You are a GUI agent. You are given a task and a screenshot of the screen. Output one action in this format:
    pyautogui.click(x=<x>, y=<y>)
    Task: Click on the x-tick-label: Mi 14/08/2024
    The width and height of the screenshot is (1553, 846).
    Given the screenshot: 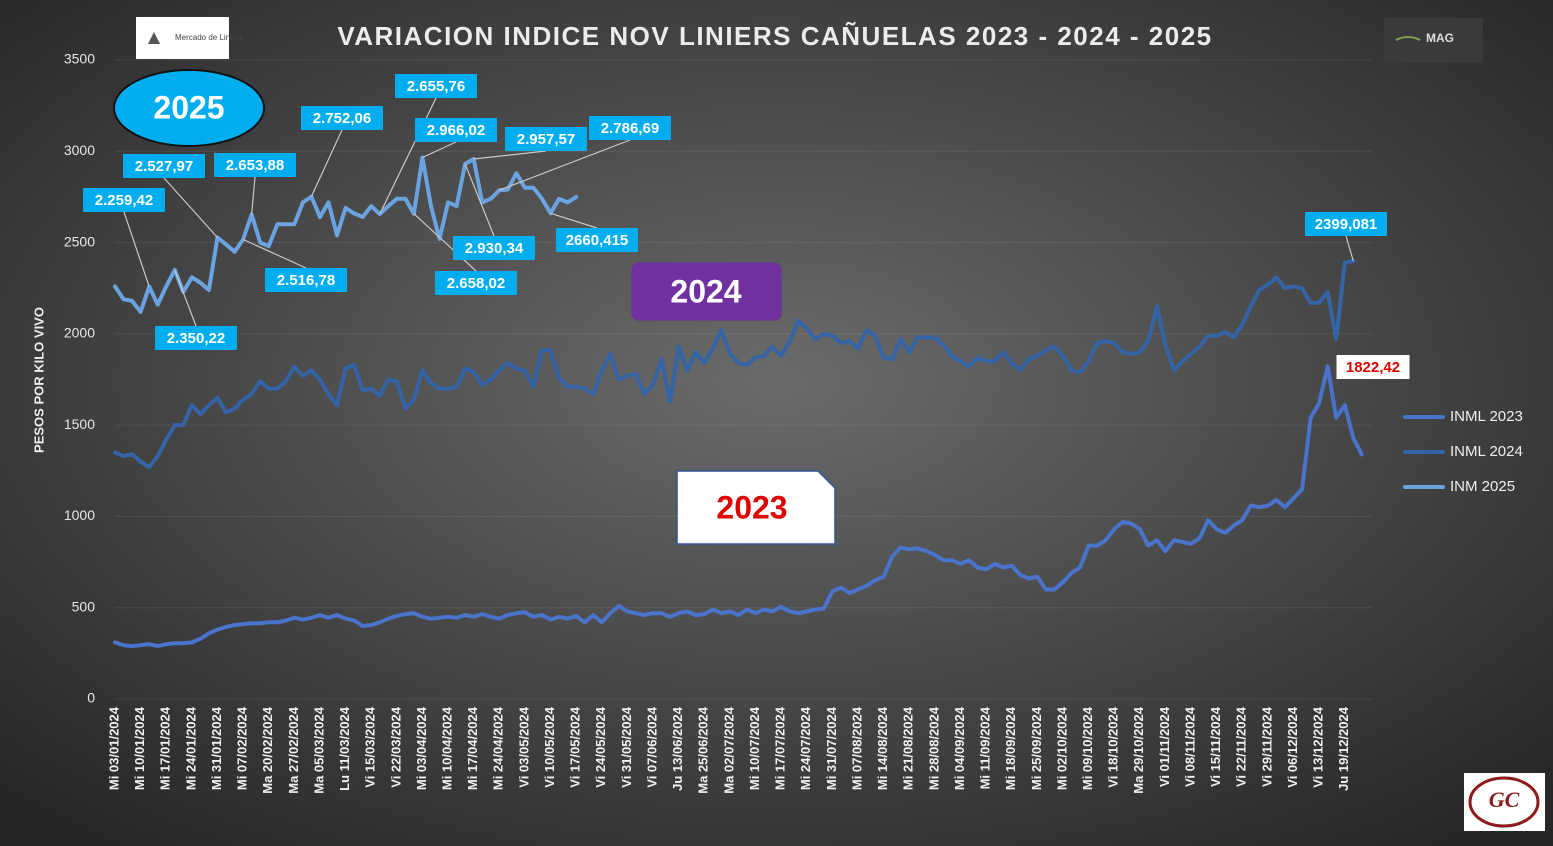 What is the action you would take?
    pyautogui.click(x=882, y=748)
    